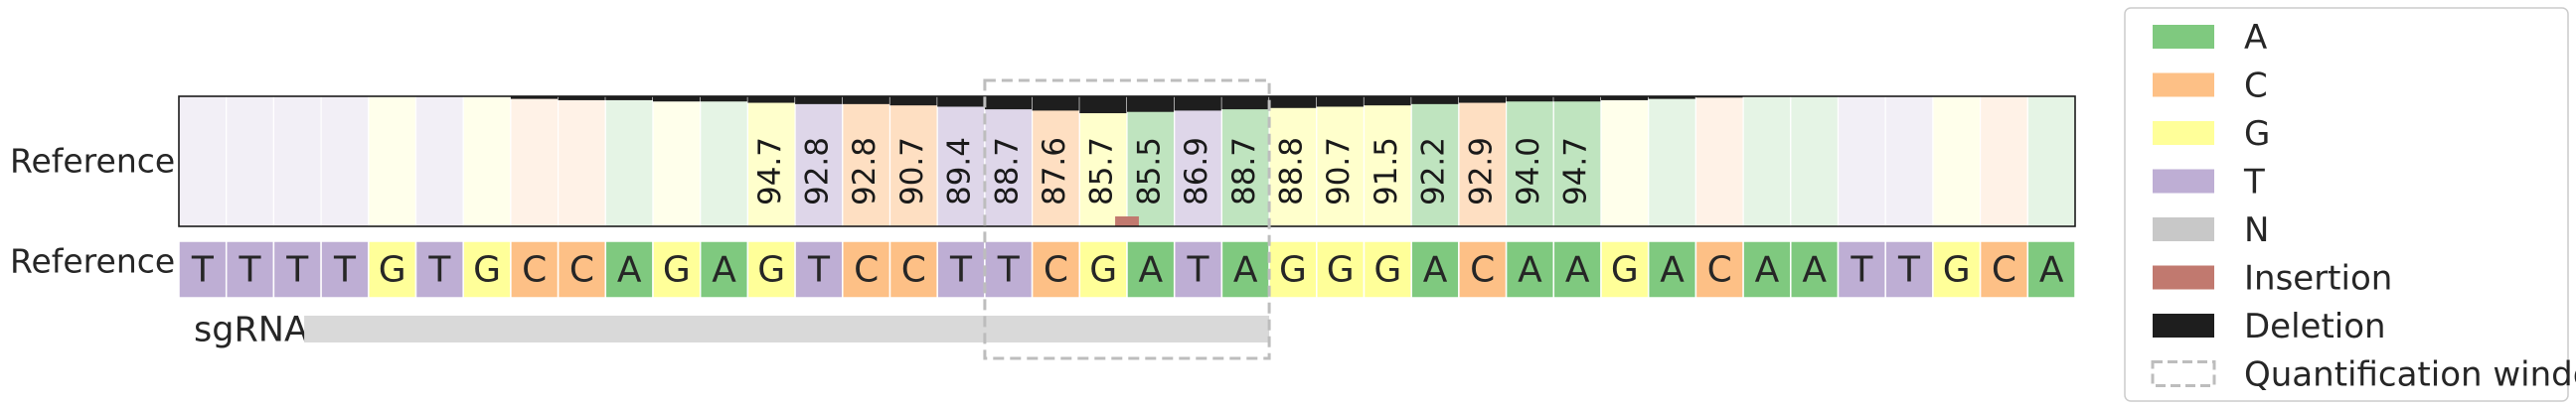 The height and width of the screenshot is (409, 2576). Describe the element at coordinates (2256, 230) in the screenshot. I see `legend-label: N` at that location.